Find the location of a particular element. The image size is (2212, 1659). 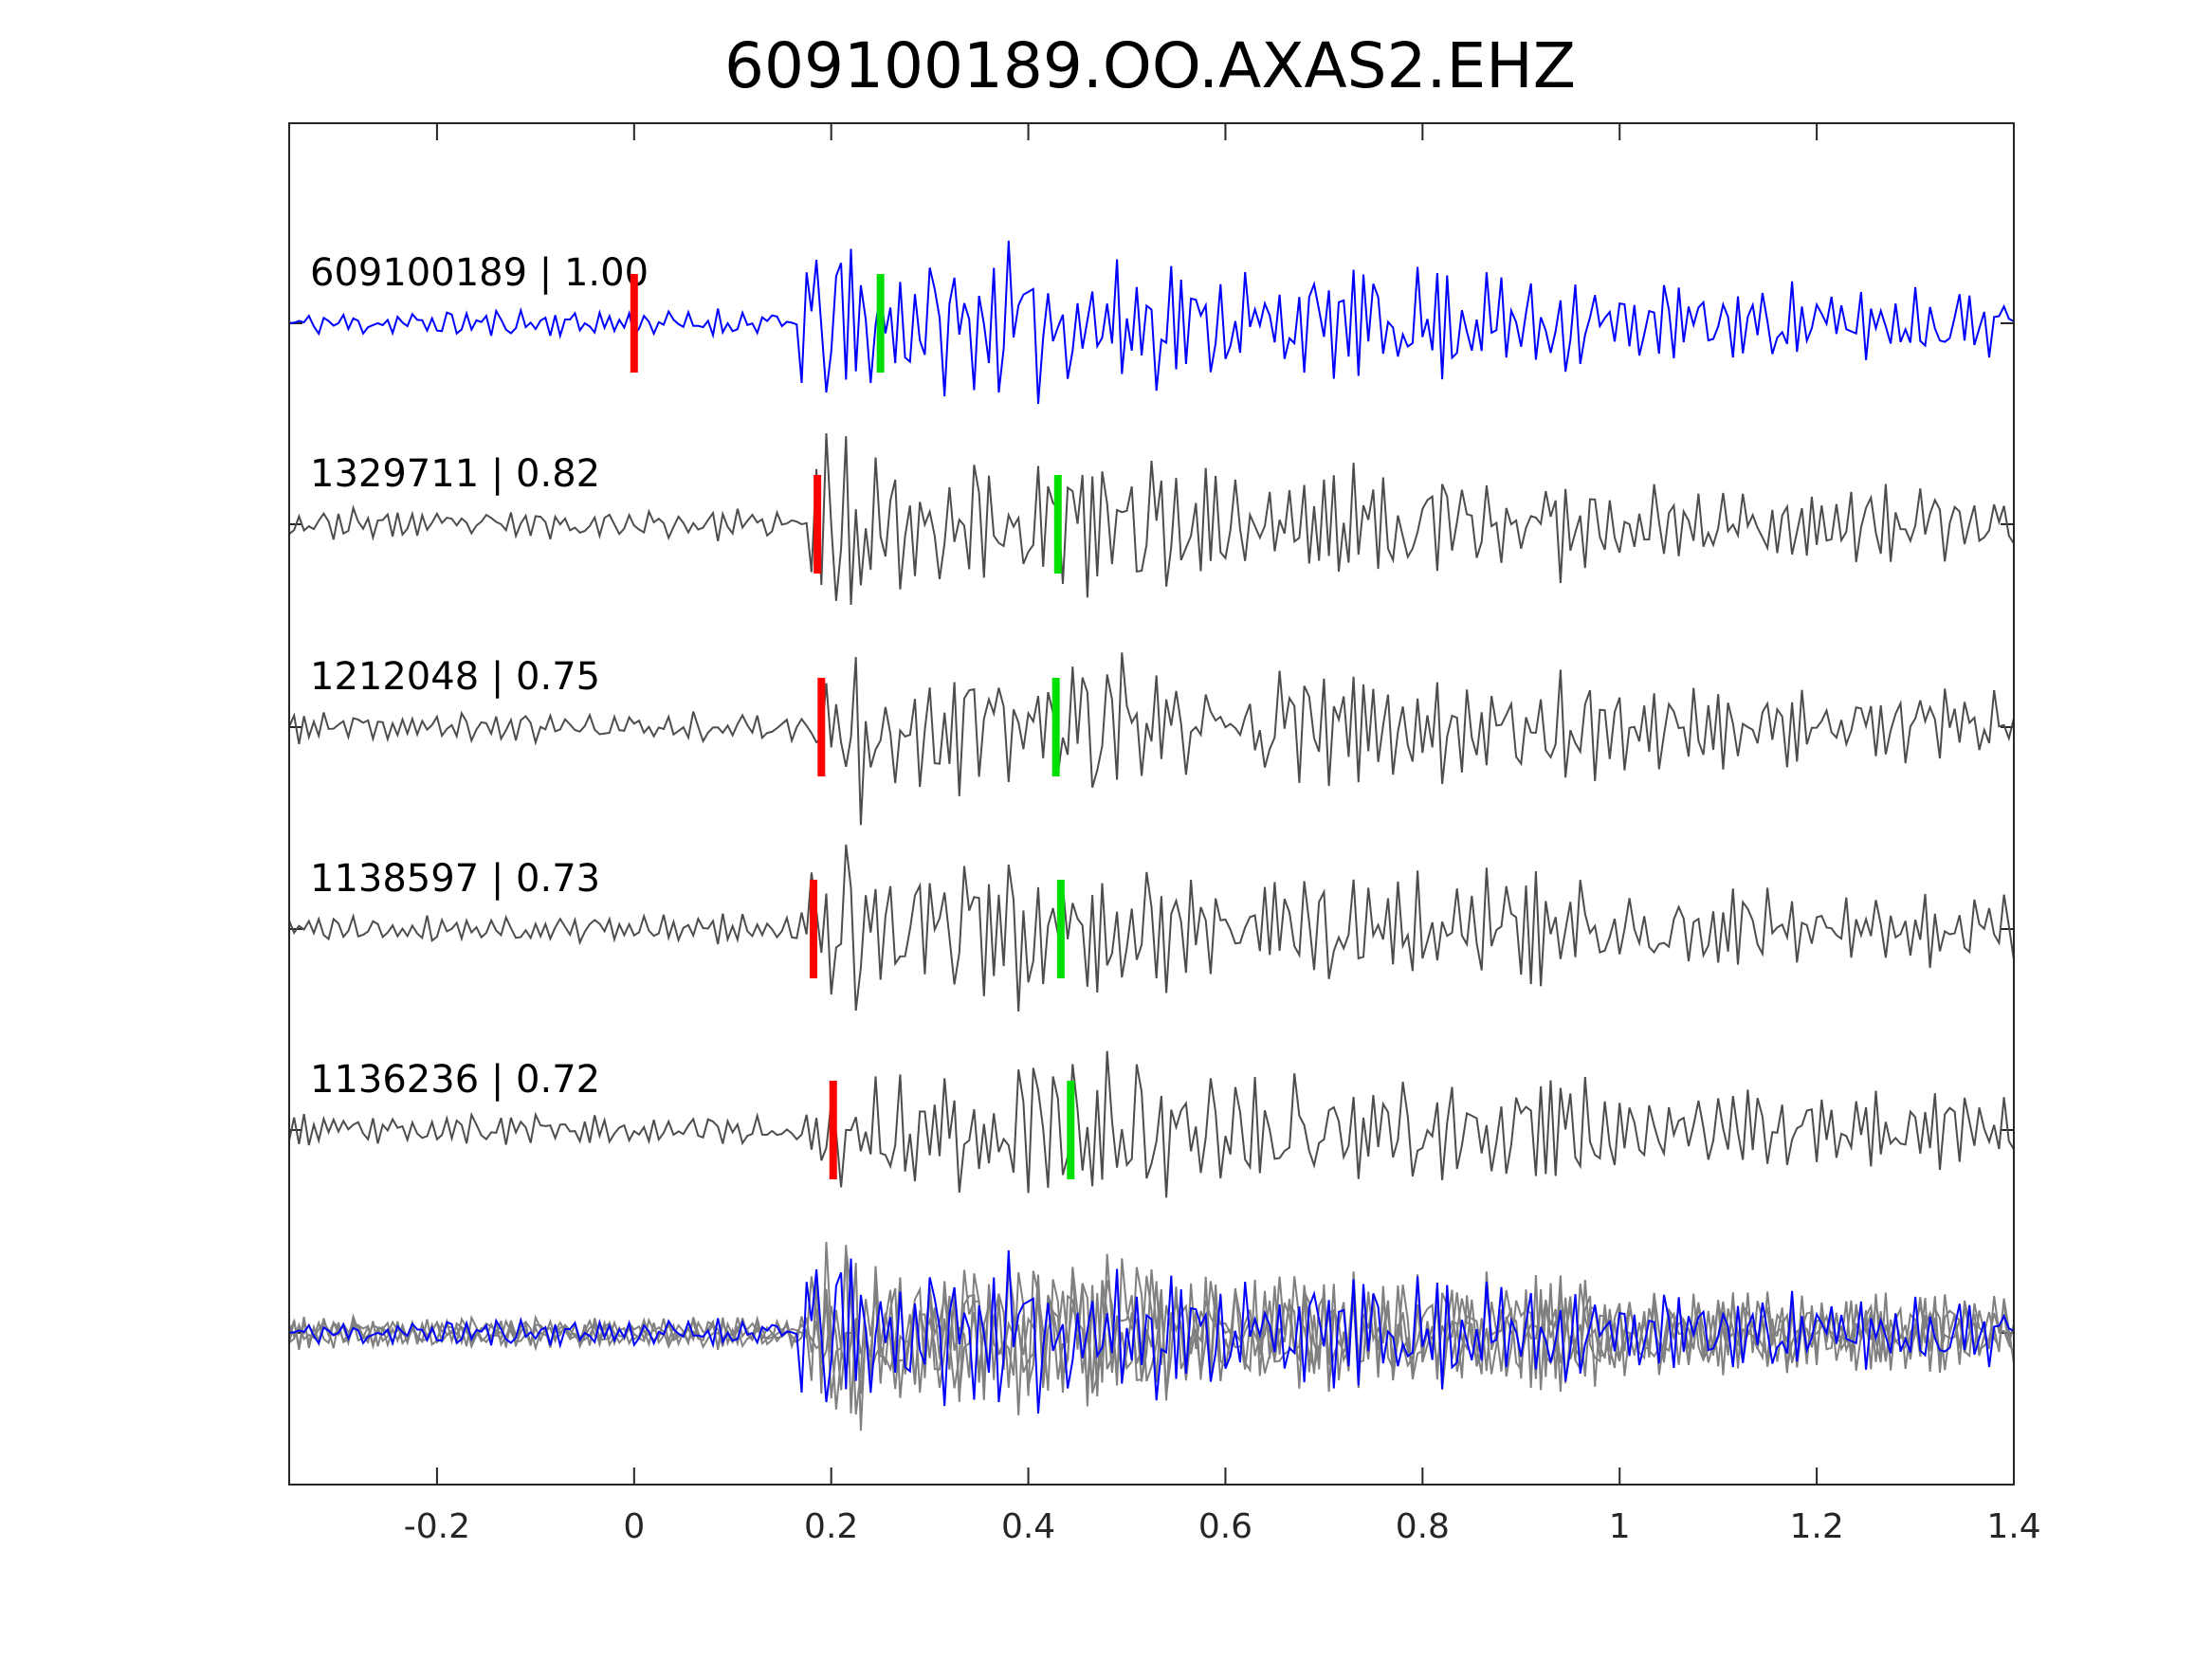

x-tick-label: 0 is located at coordinates (634, 1526).